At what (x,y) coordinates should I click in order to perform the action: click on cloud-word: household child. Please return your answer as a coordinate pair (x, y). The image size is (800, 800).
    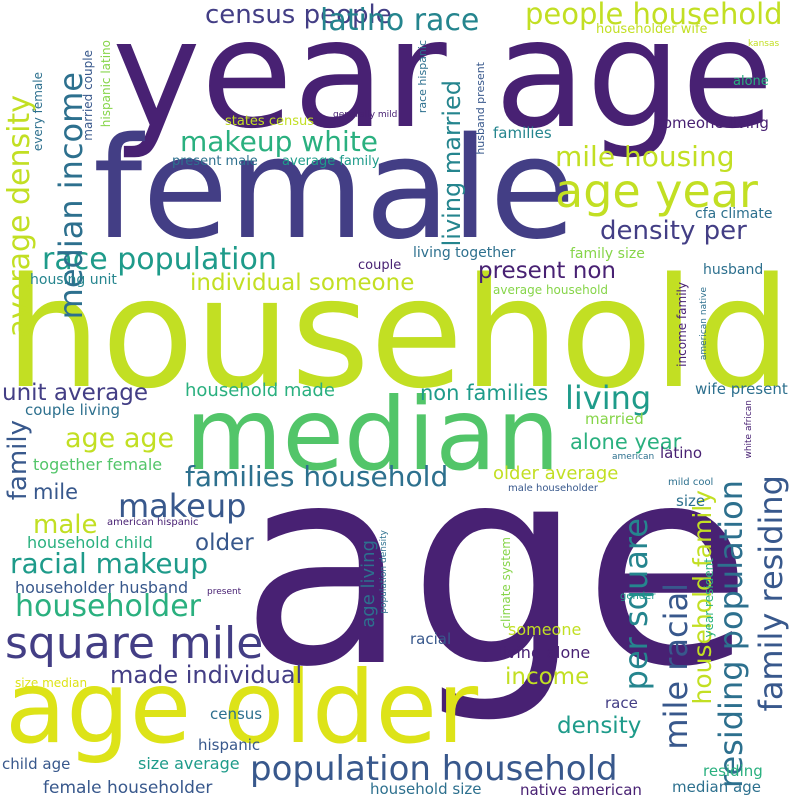
    Looking at the image, I should click on (90, 542).